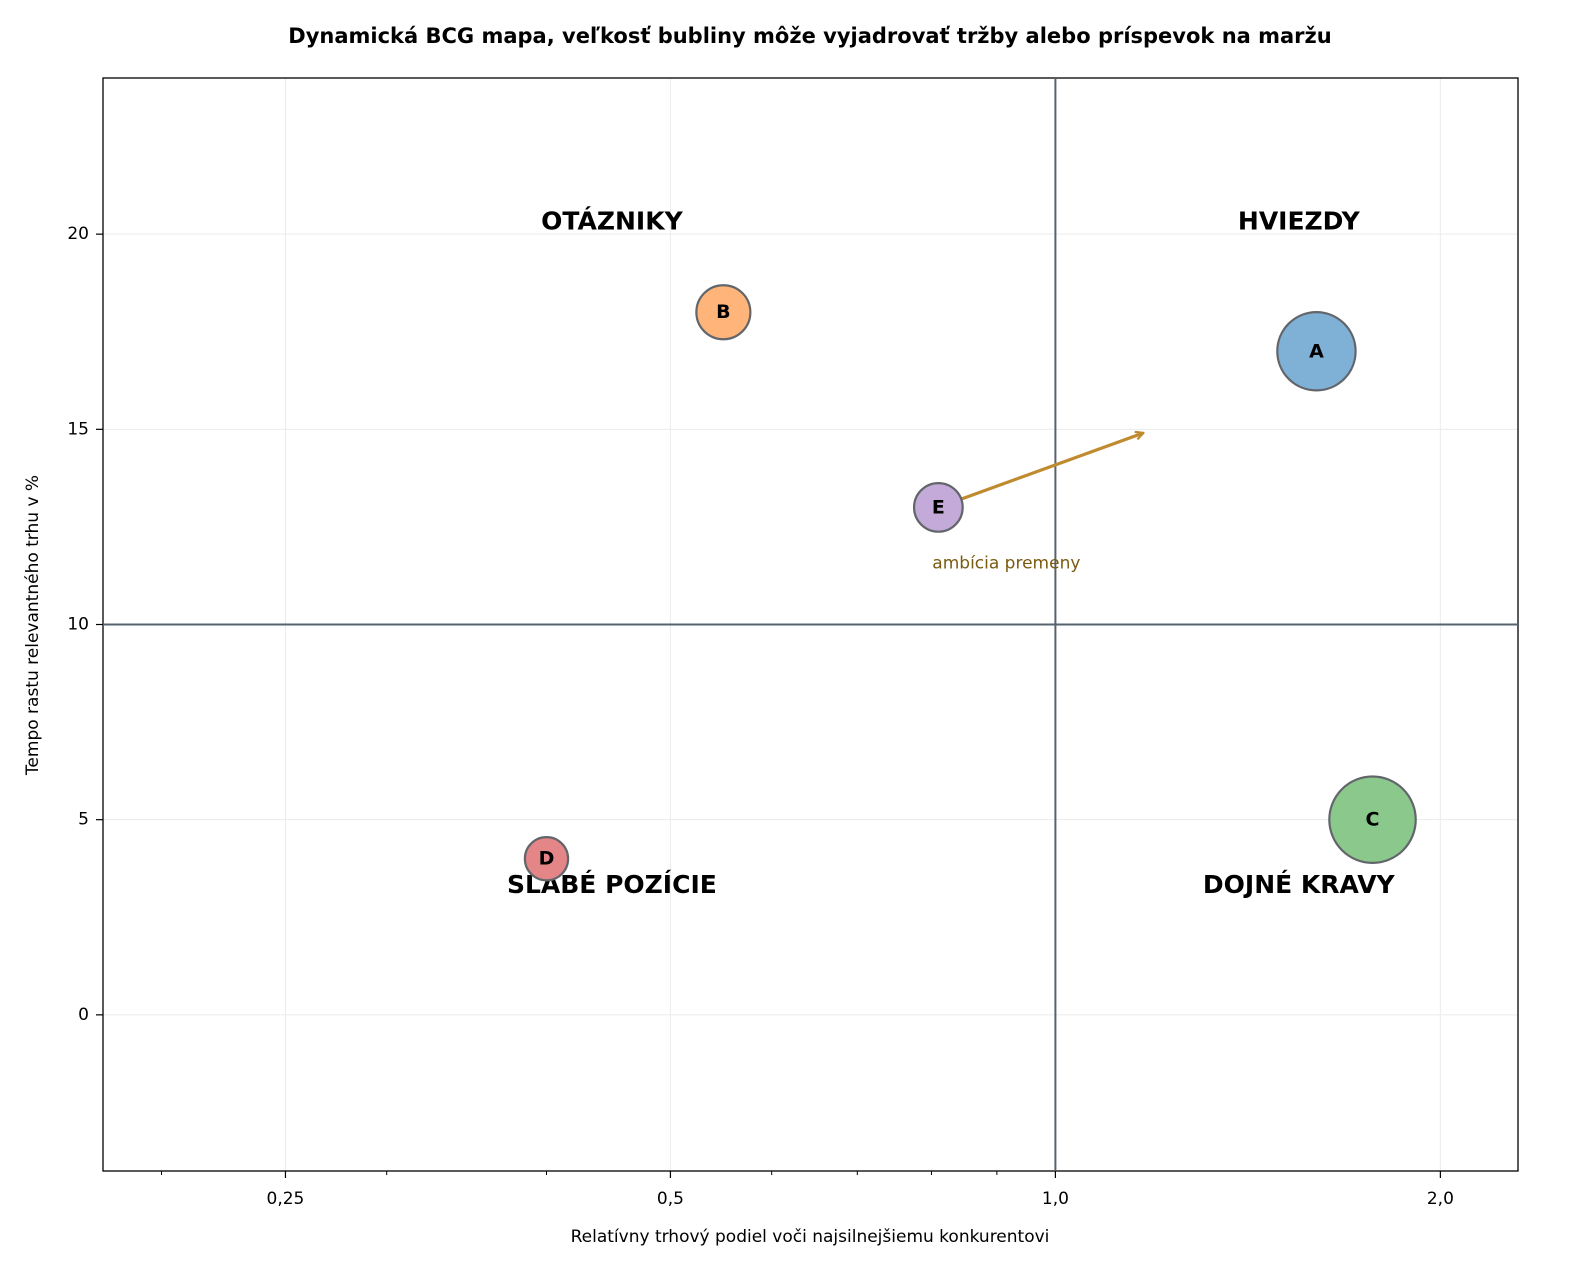 The width and height of the screenshot is (1579, 1275). I want to click on transition-annotation: ambícia premeny, so click(1037, 503).